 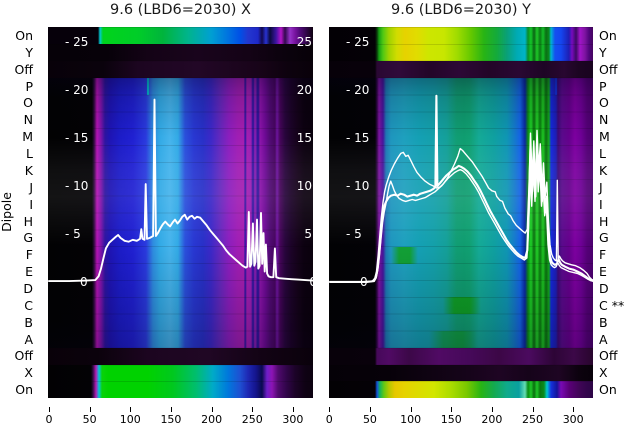 I want to click on dipole-row-label-right: B, so click(x=603, y=322).